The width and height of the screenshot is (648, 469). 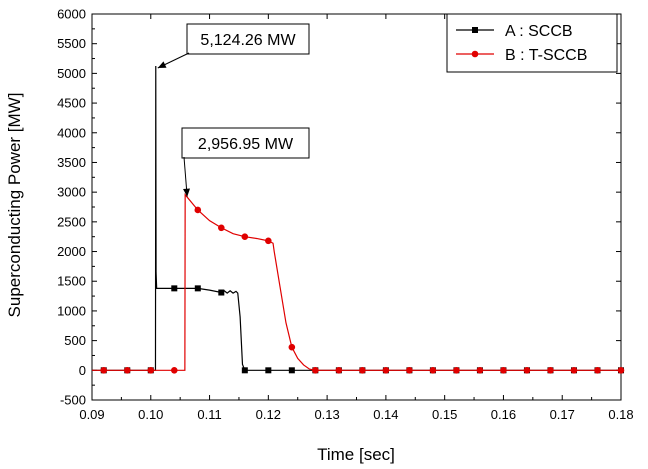 I want to click on y-tick-label: 500, so click(x=75, y=340).